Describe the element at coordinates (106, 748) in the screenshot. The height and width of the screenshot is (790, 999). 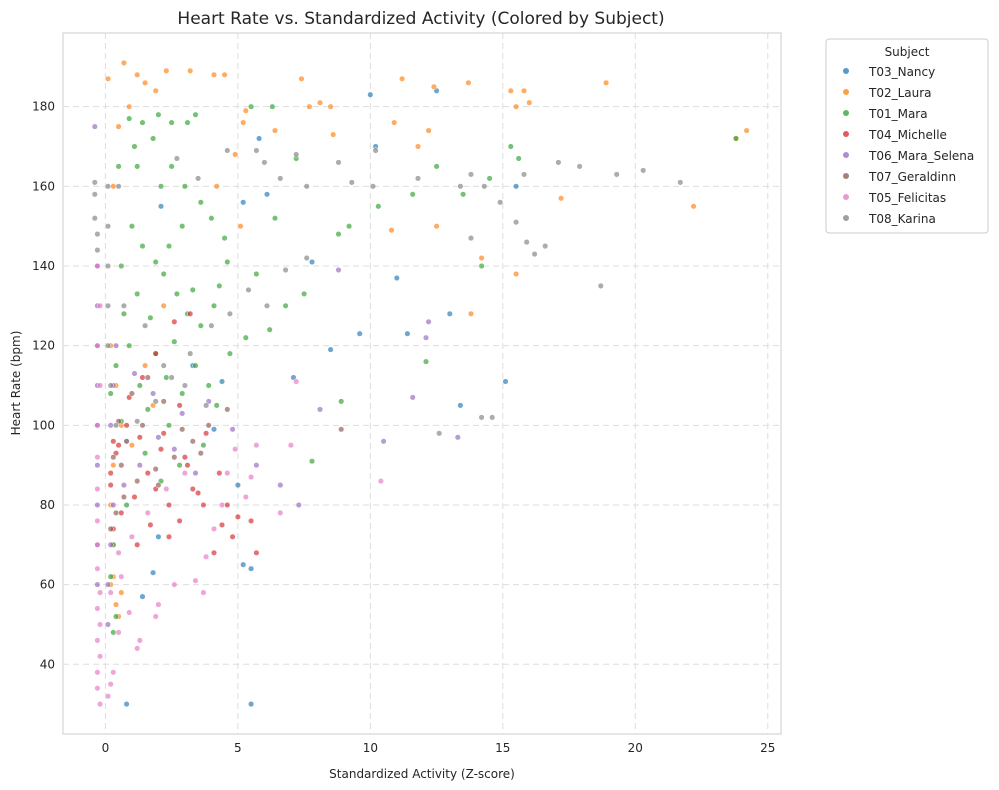
I see `x-tick-label: 0` at that location.